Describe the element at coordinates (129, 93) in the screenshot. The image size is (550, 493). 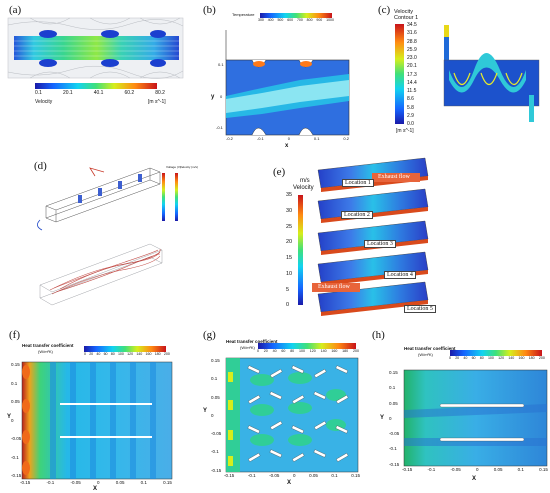
I see `panel-a-tick: 60.2` at that location.